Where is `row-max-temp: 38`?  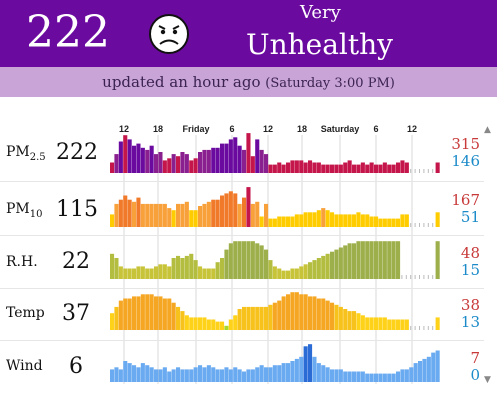
row-max-temp: 38 is located at coordinates (470, 305).